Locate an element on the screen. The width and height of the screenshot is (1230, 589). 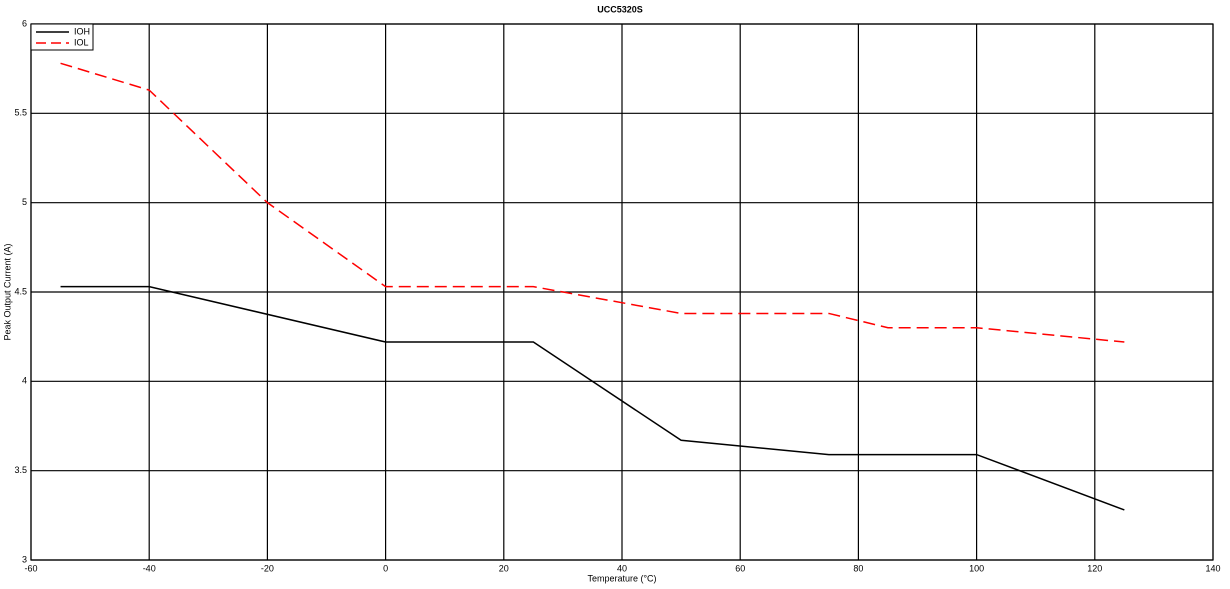
y-tick-label: 5 is located at coordinates (24, 202).